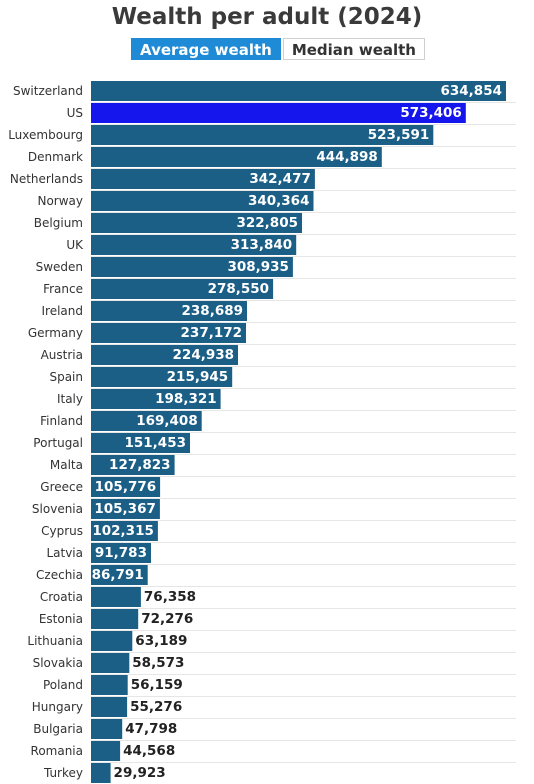 This screenshot has width=534, height=784. Describe the element at coordinates (55, 157) in the screenshot. I see `category-label: Denmark` at that location.